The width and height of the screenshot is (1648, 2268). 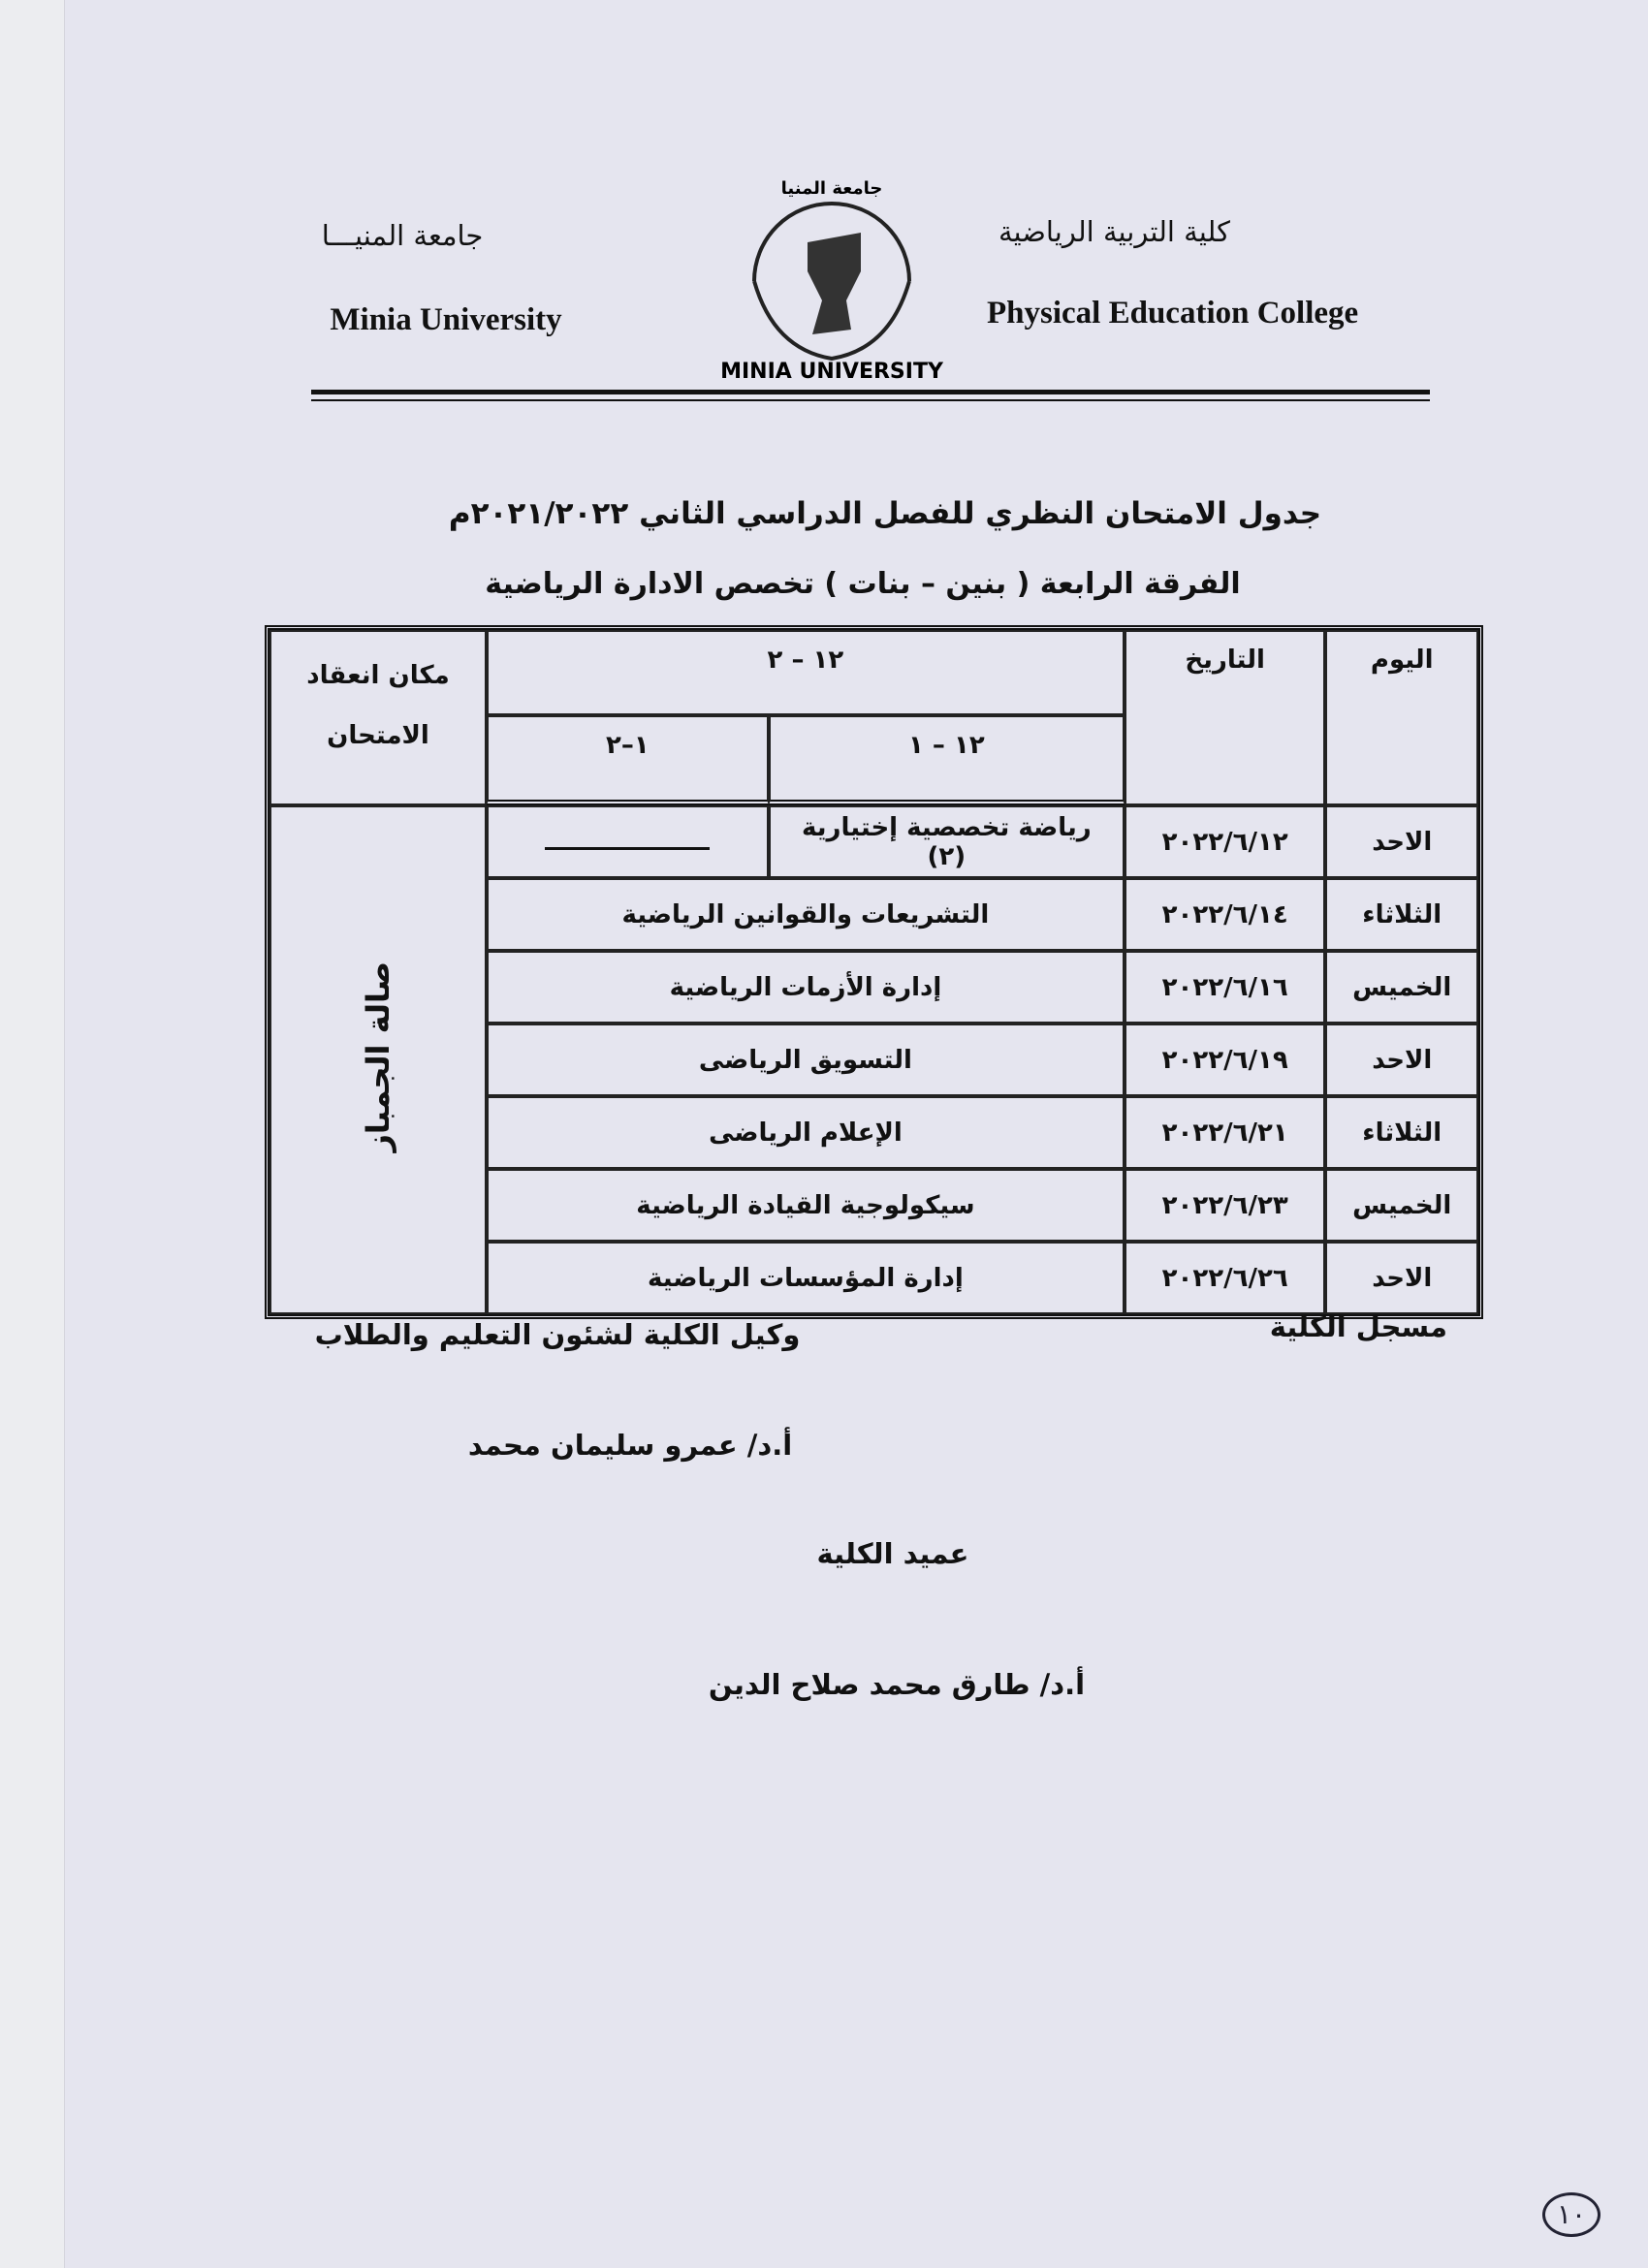 I want to click on page-number: ١٠, so click(x=1571, y=2214).